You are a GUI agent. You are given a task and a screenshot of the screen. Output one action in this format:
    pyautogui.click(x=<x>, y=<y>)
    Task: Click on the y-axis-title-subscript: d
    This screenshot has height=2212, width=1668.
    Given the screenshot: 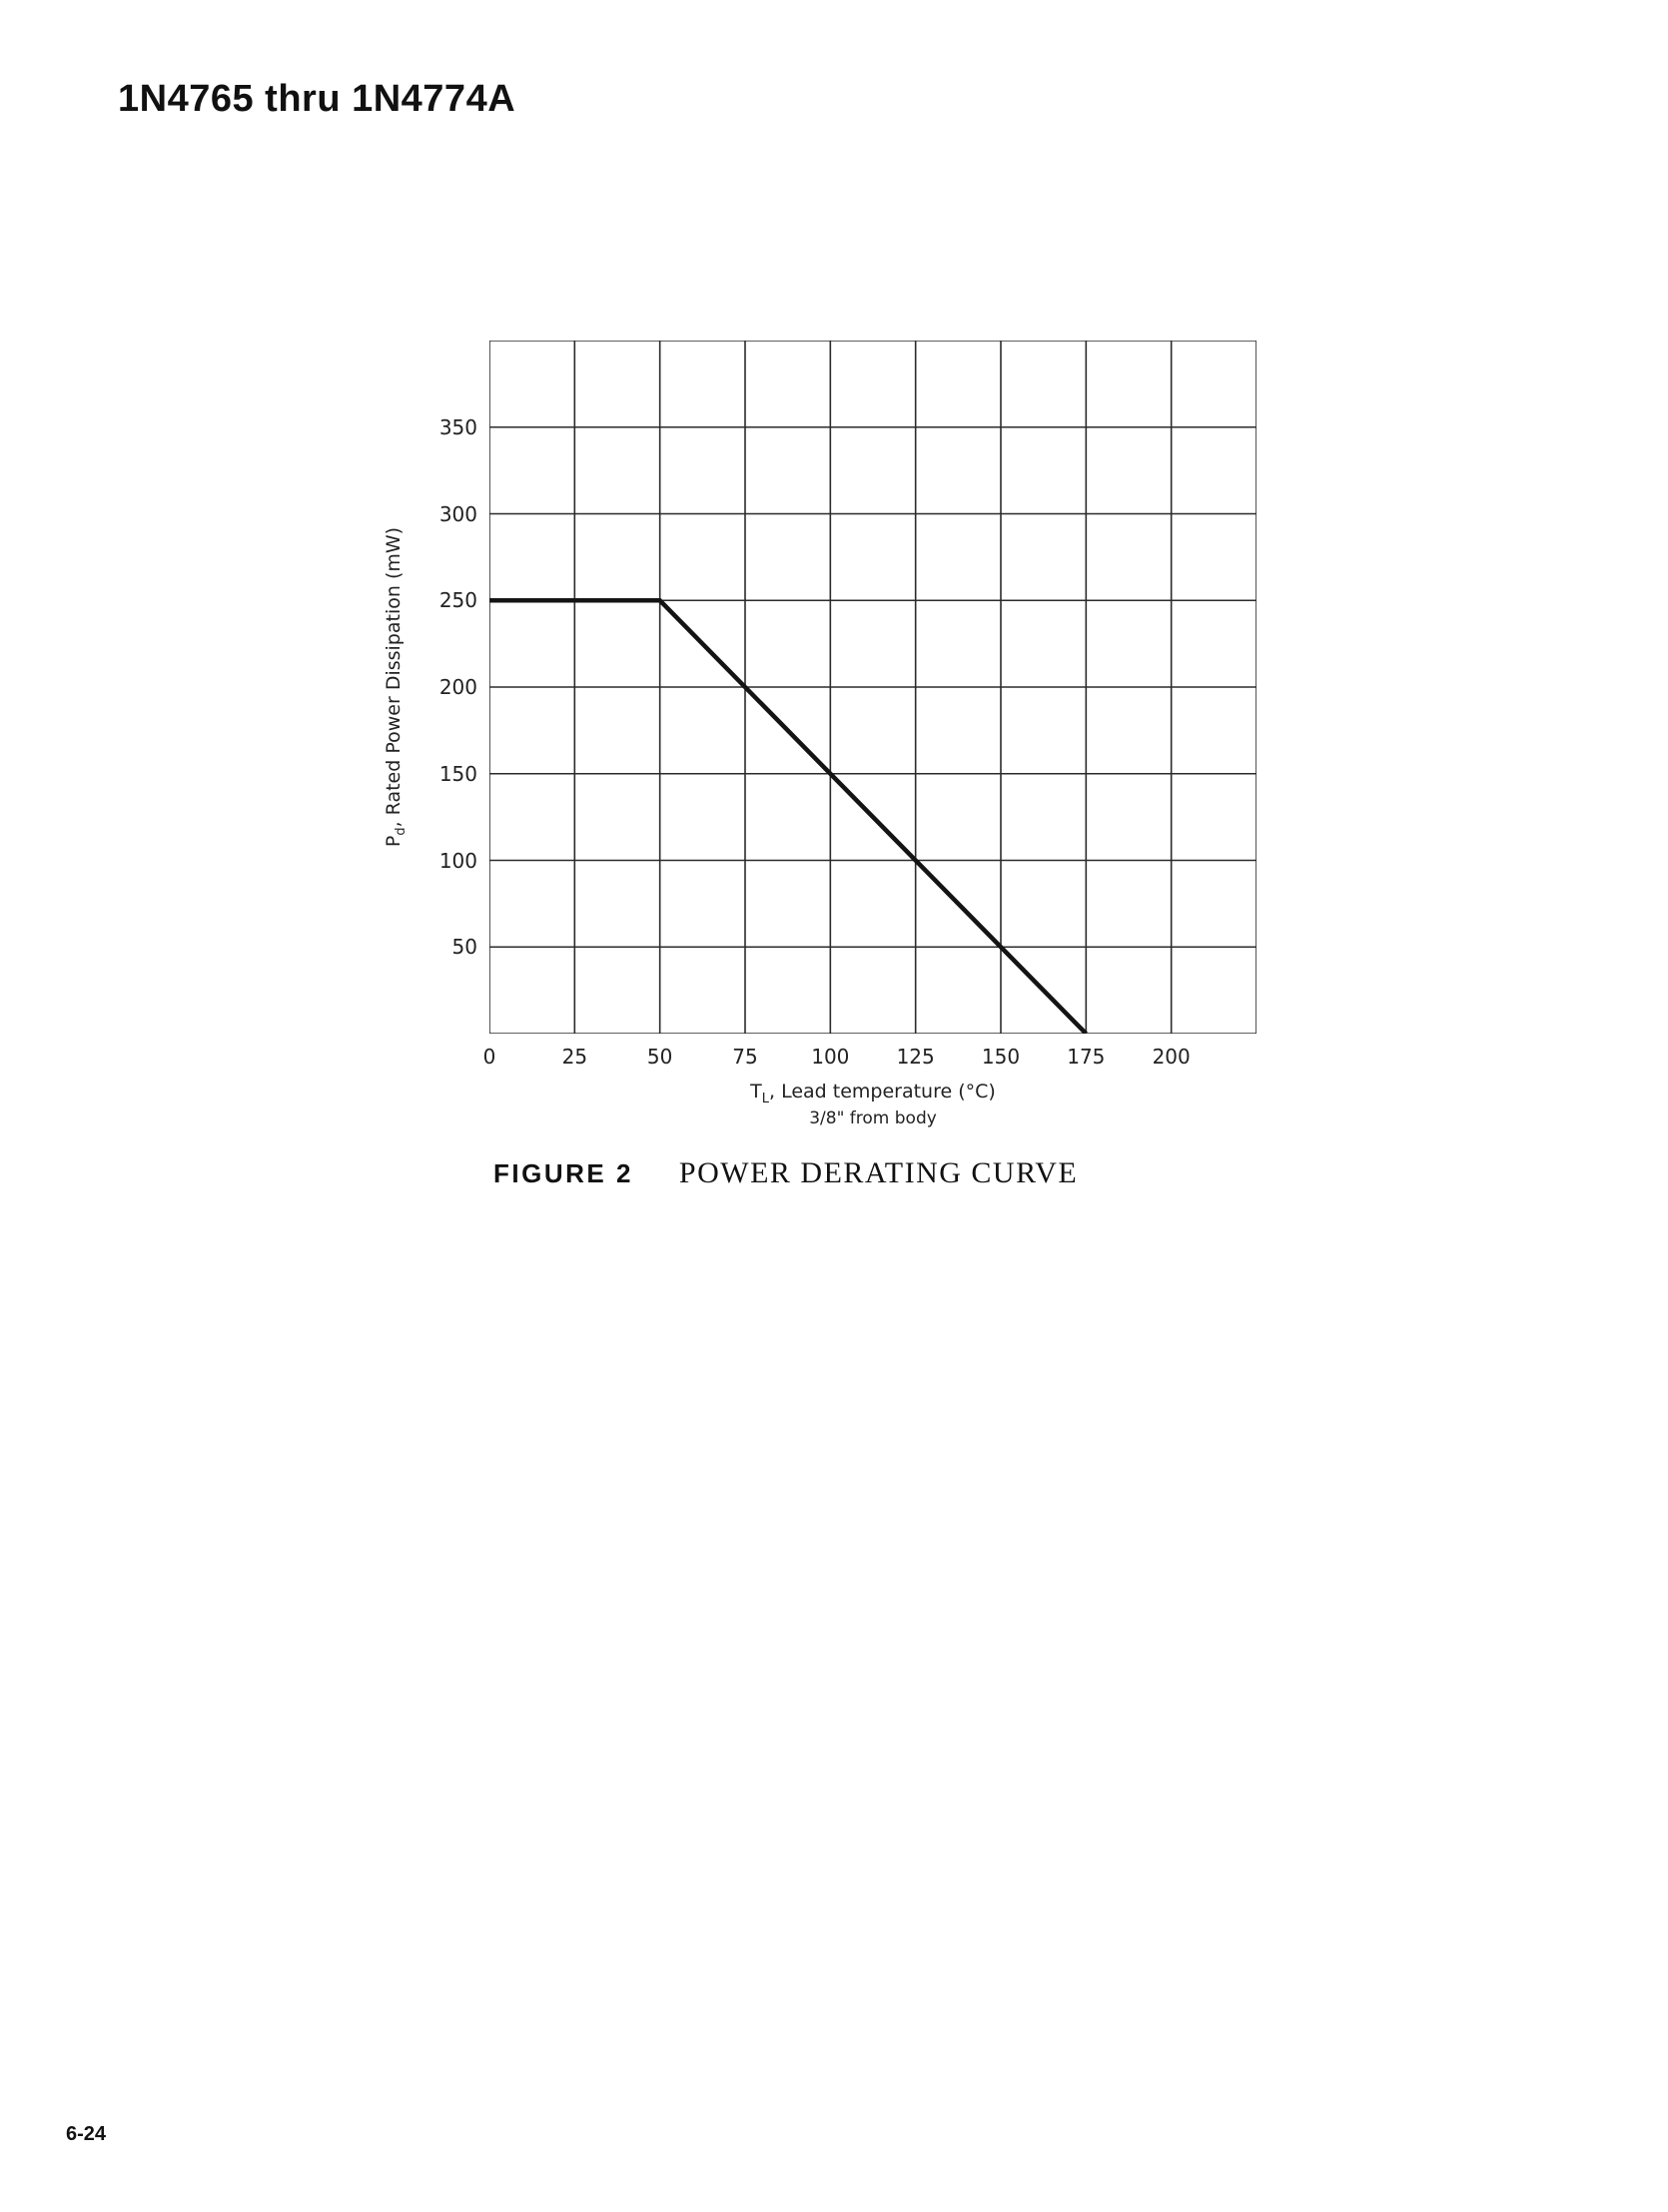 What is the action you would take?
    pyautogui.click(x=401, y=831)
    